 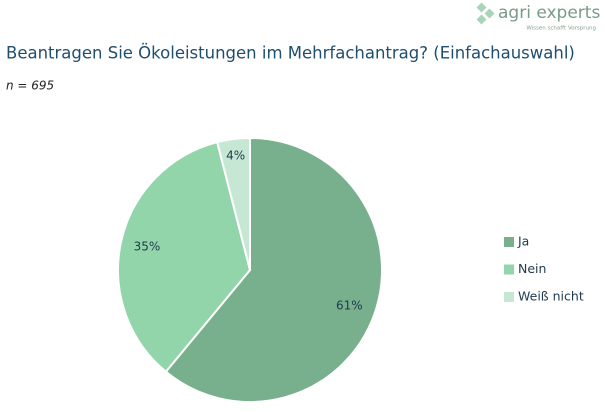 I want to click on logo-name: agri experts, so click(x=549, y=13).